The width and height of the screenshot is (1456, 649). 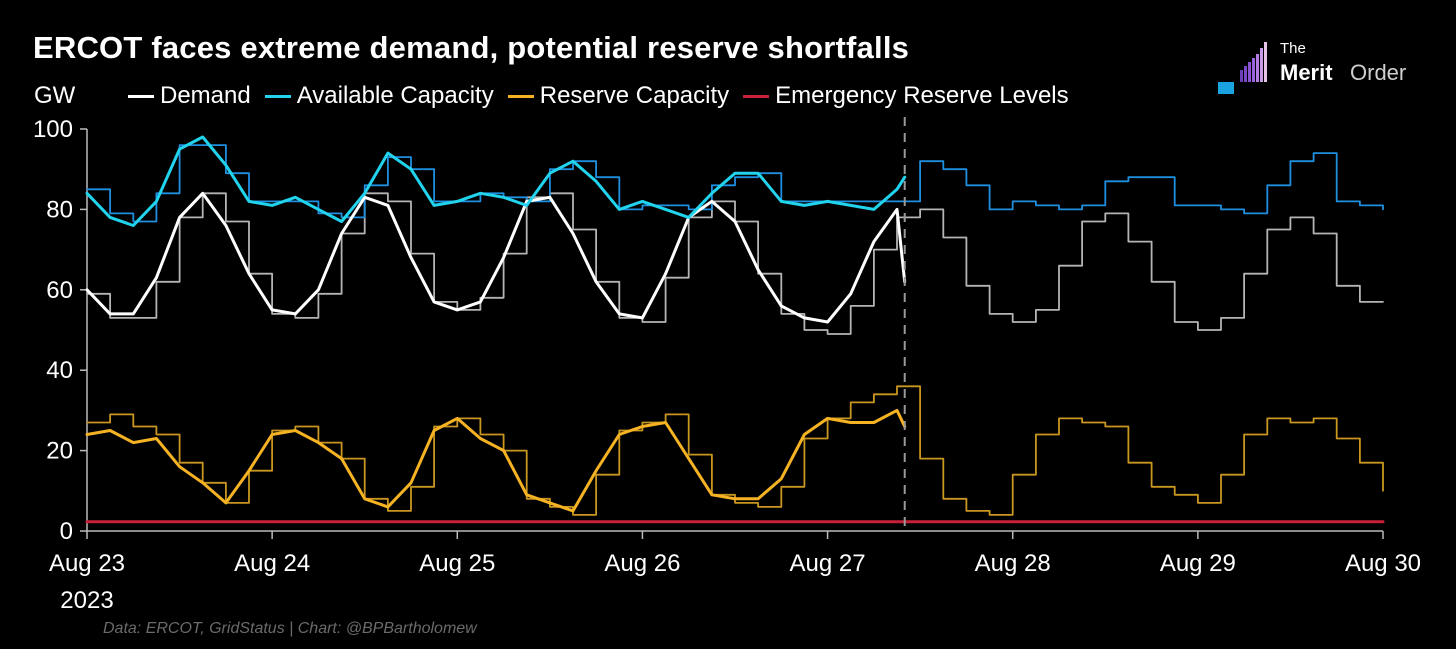 I want to click on x-tick-label: Aug 23, so click(x=87, y=563).